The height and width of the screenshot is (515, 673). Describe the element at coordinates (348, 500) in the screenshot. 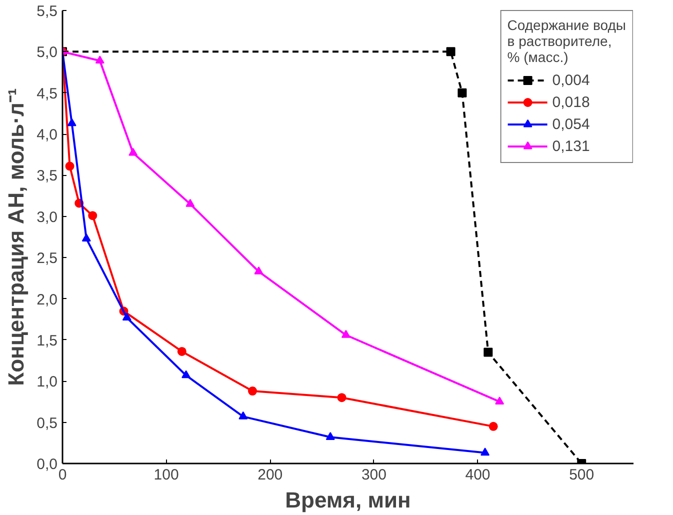

I see `x-axis-title: Время, мин` at that location.